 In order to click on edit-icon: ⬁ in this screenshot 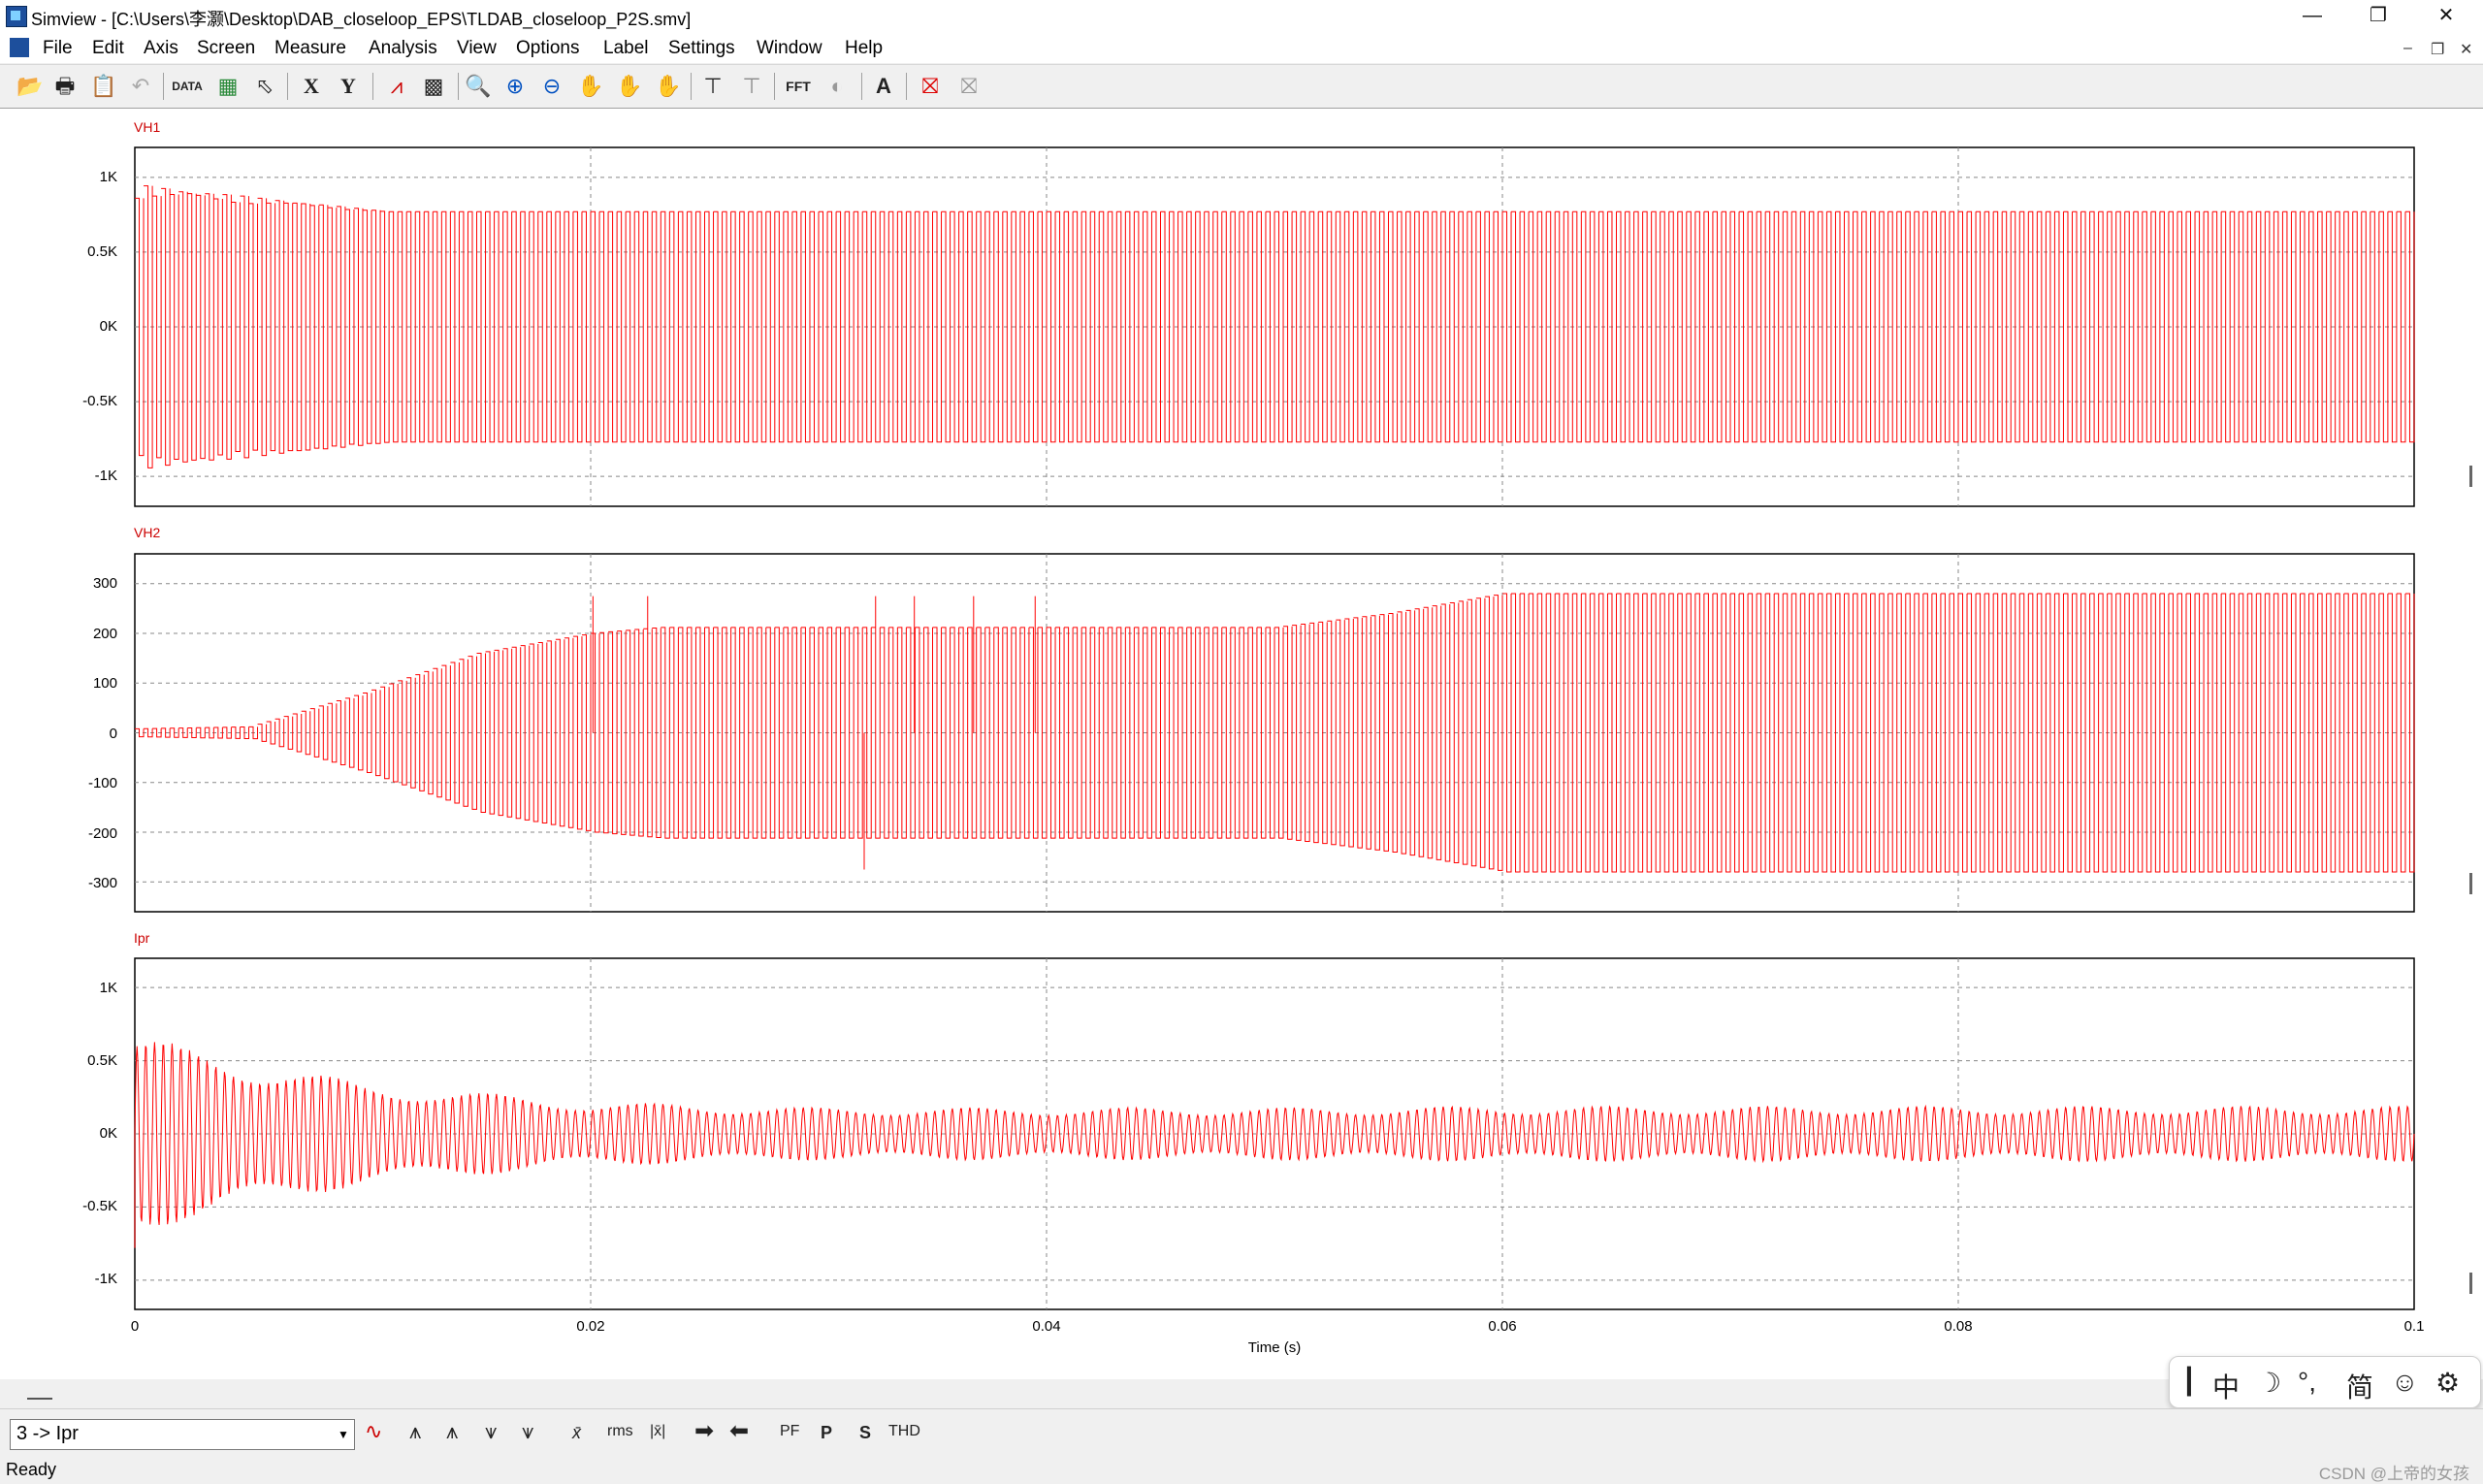, I will do `click(265, 86)`.